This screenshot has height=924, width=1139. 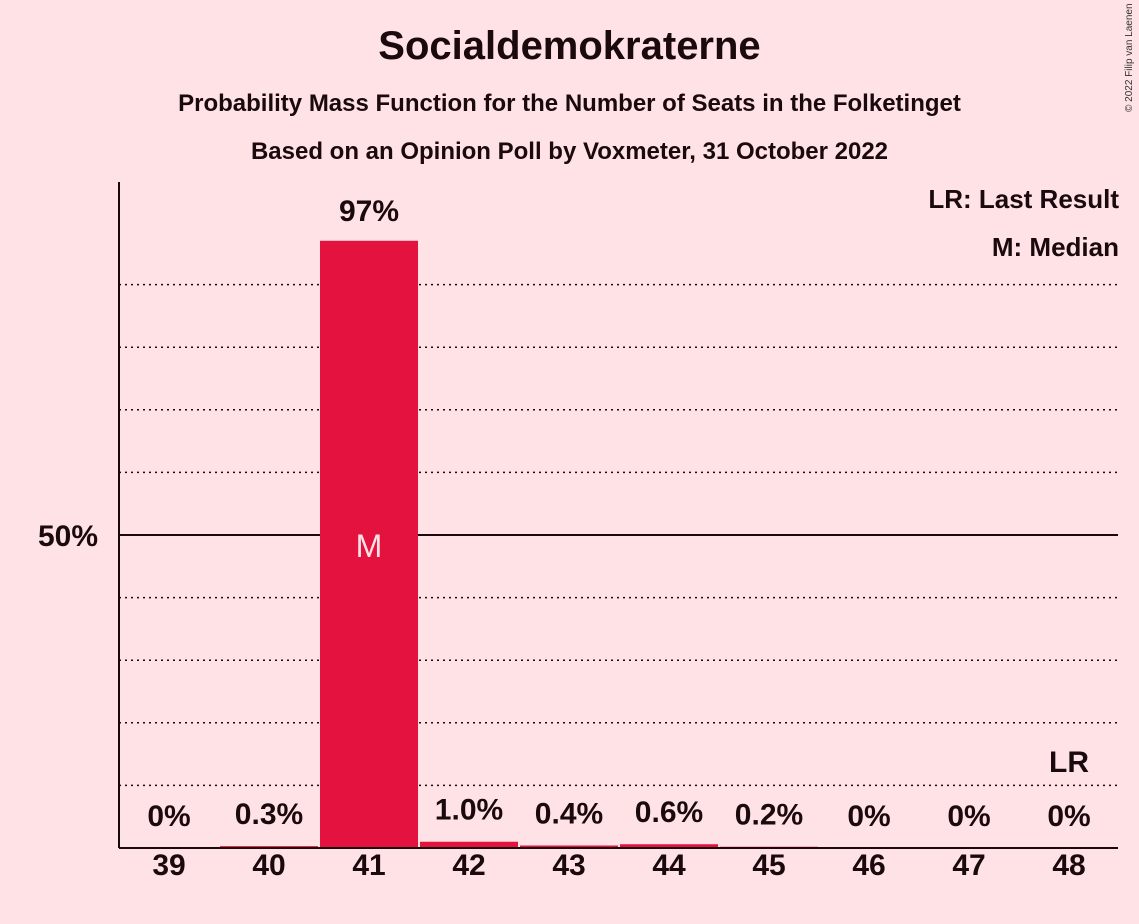 What do you see at coordinates (369, 211) in the screenshot?
I see `bar-value-label: 97%` at bounding box center [369, 211].